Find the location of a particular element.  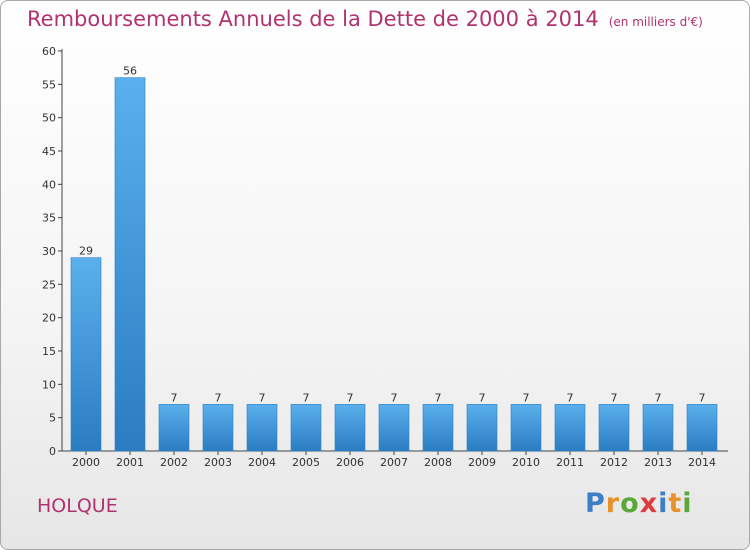

commune-name: HOLQUE is located at coordinates (77, 506).